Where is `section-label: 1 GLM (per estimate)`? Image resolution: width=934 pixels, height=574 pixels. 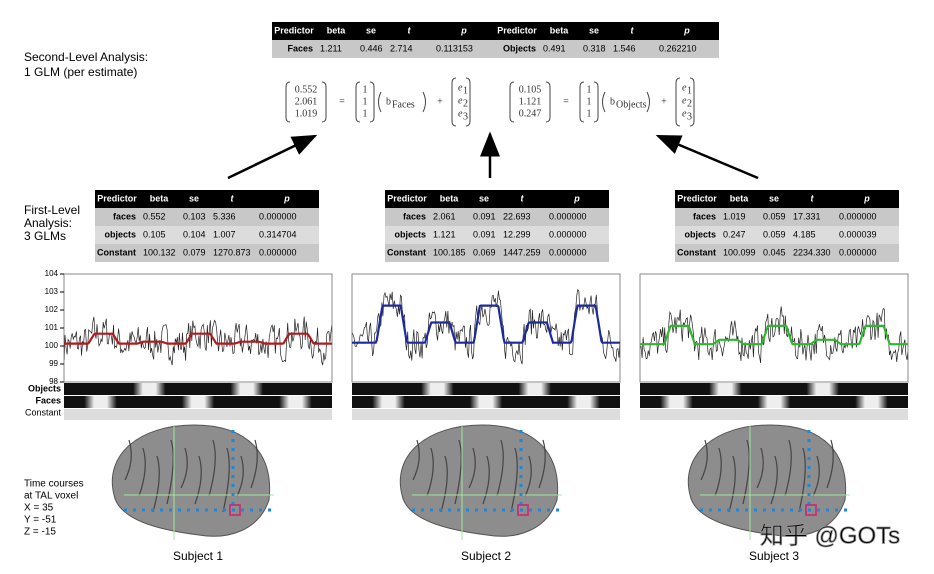
section-label: 1 GLM (per estimate) is located at coordinates (80, 72).